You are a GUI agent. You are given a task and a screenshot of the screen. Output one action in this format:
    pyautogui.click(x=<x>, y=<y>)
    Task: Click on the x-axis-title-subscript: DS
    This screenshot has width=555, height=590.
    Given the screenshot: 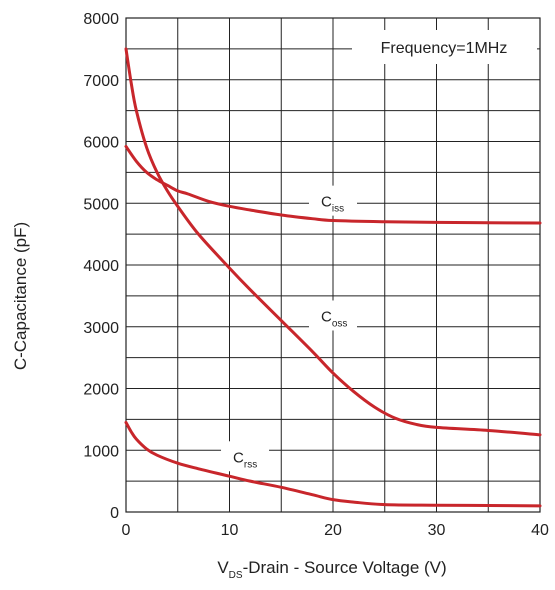 What is the action you would take?
    pyautogui.click(x=236, y=575)
    